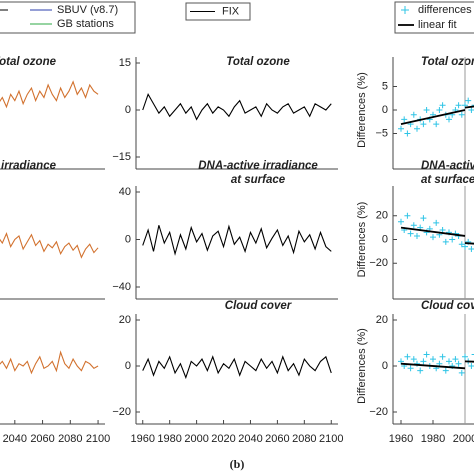 The width and height of the screenshot is (474, 474). I want to click on legend-swatch, so click(405, 10).